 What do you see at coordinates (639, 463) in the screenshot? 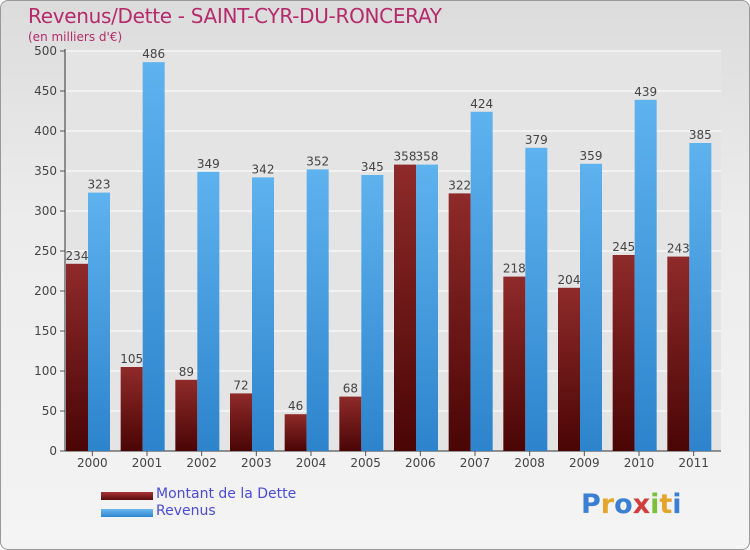
I see `x-tick-label-2010: 2010` at bounding box center [639, 463].